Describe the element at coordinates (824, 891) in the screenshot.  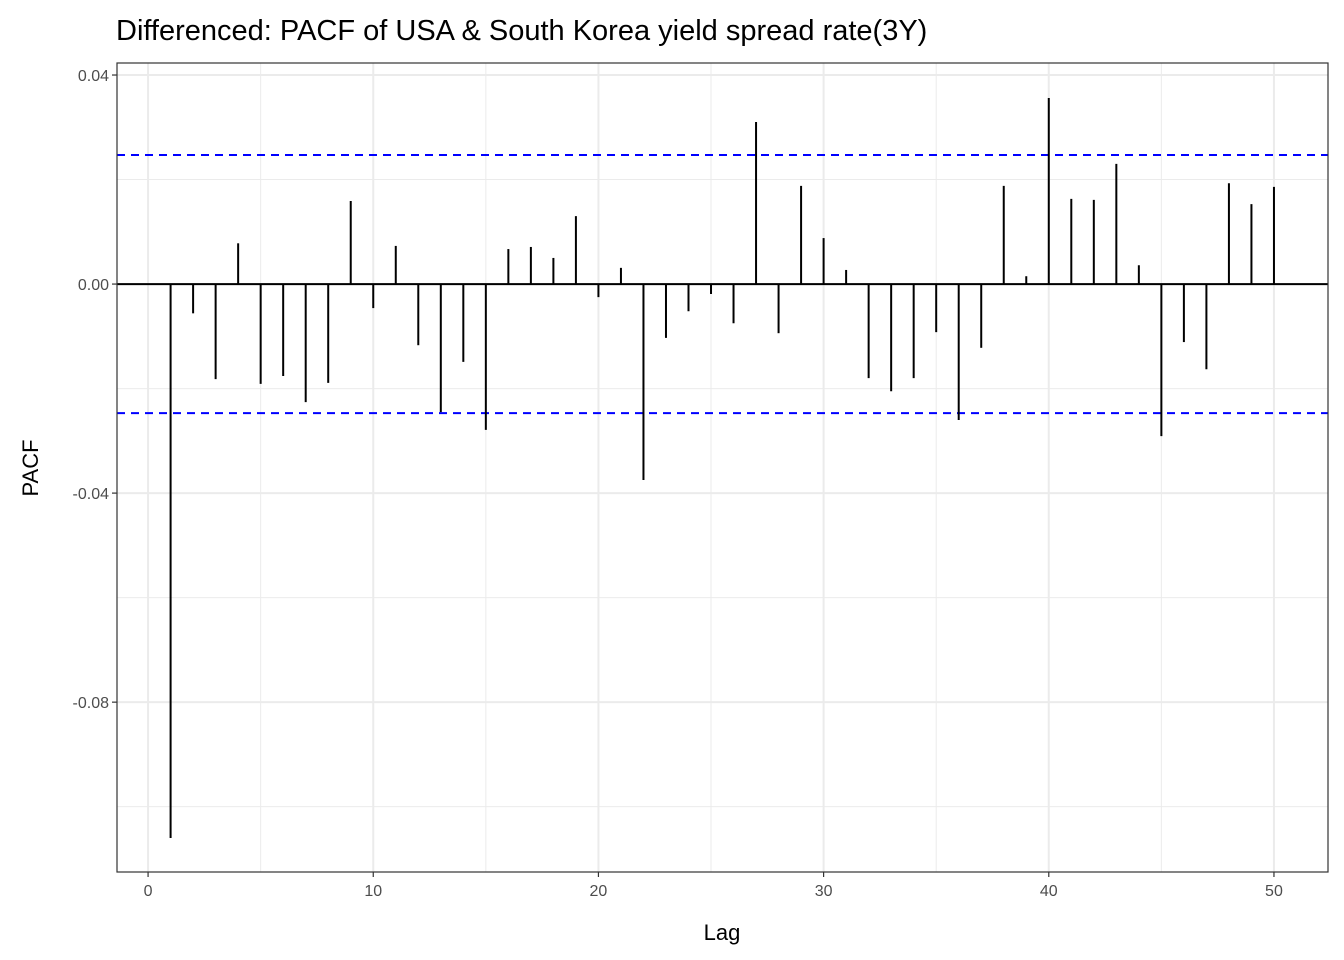
I see `x-tick-label: 30` at that location.